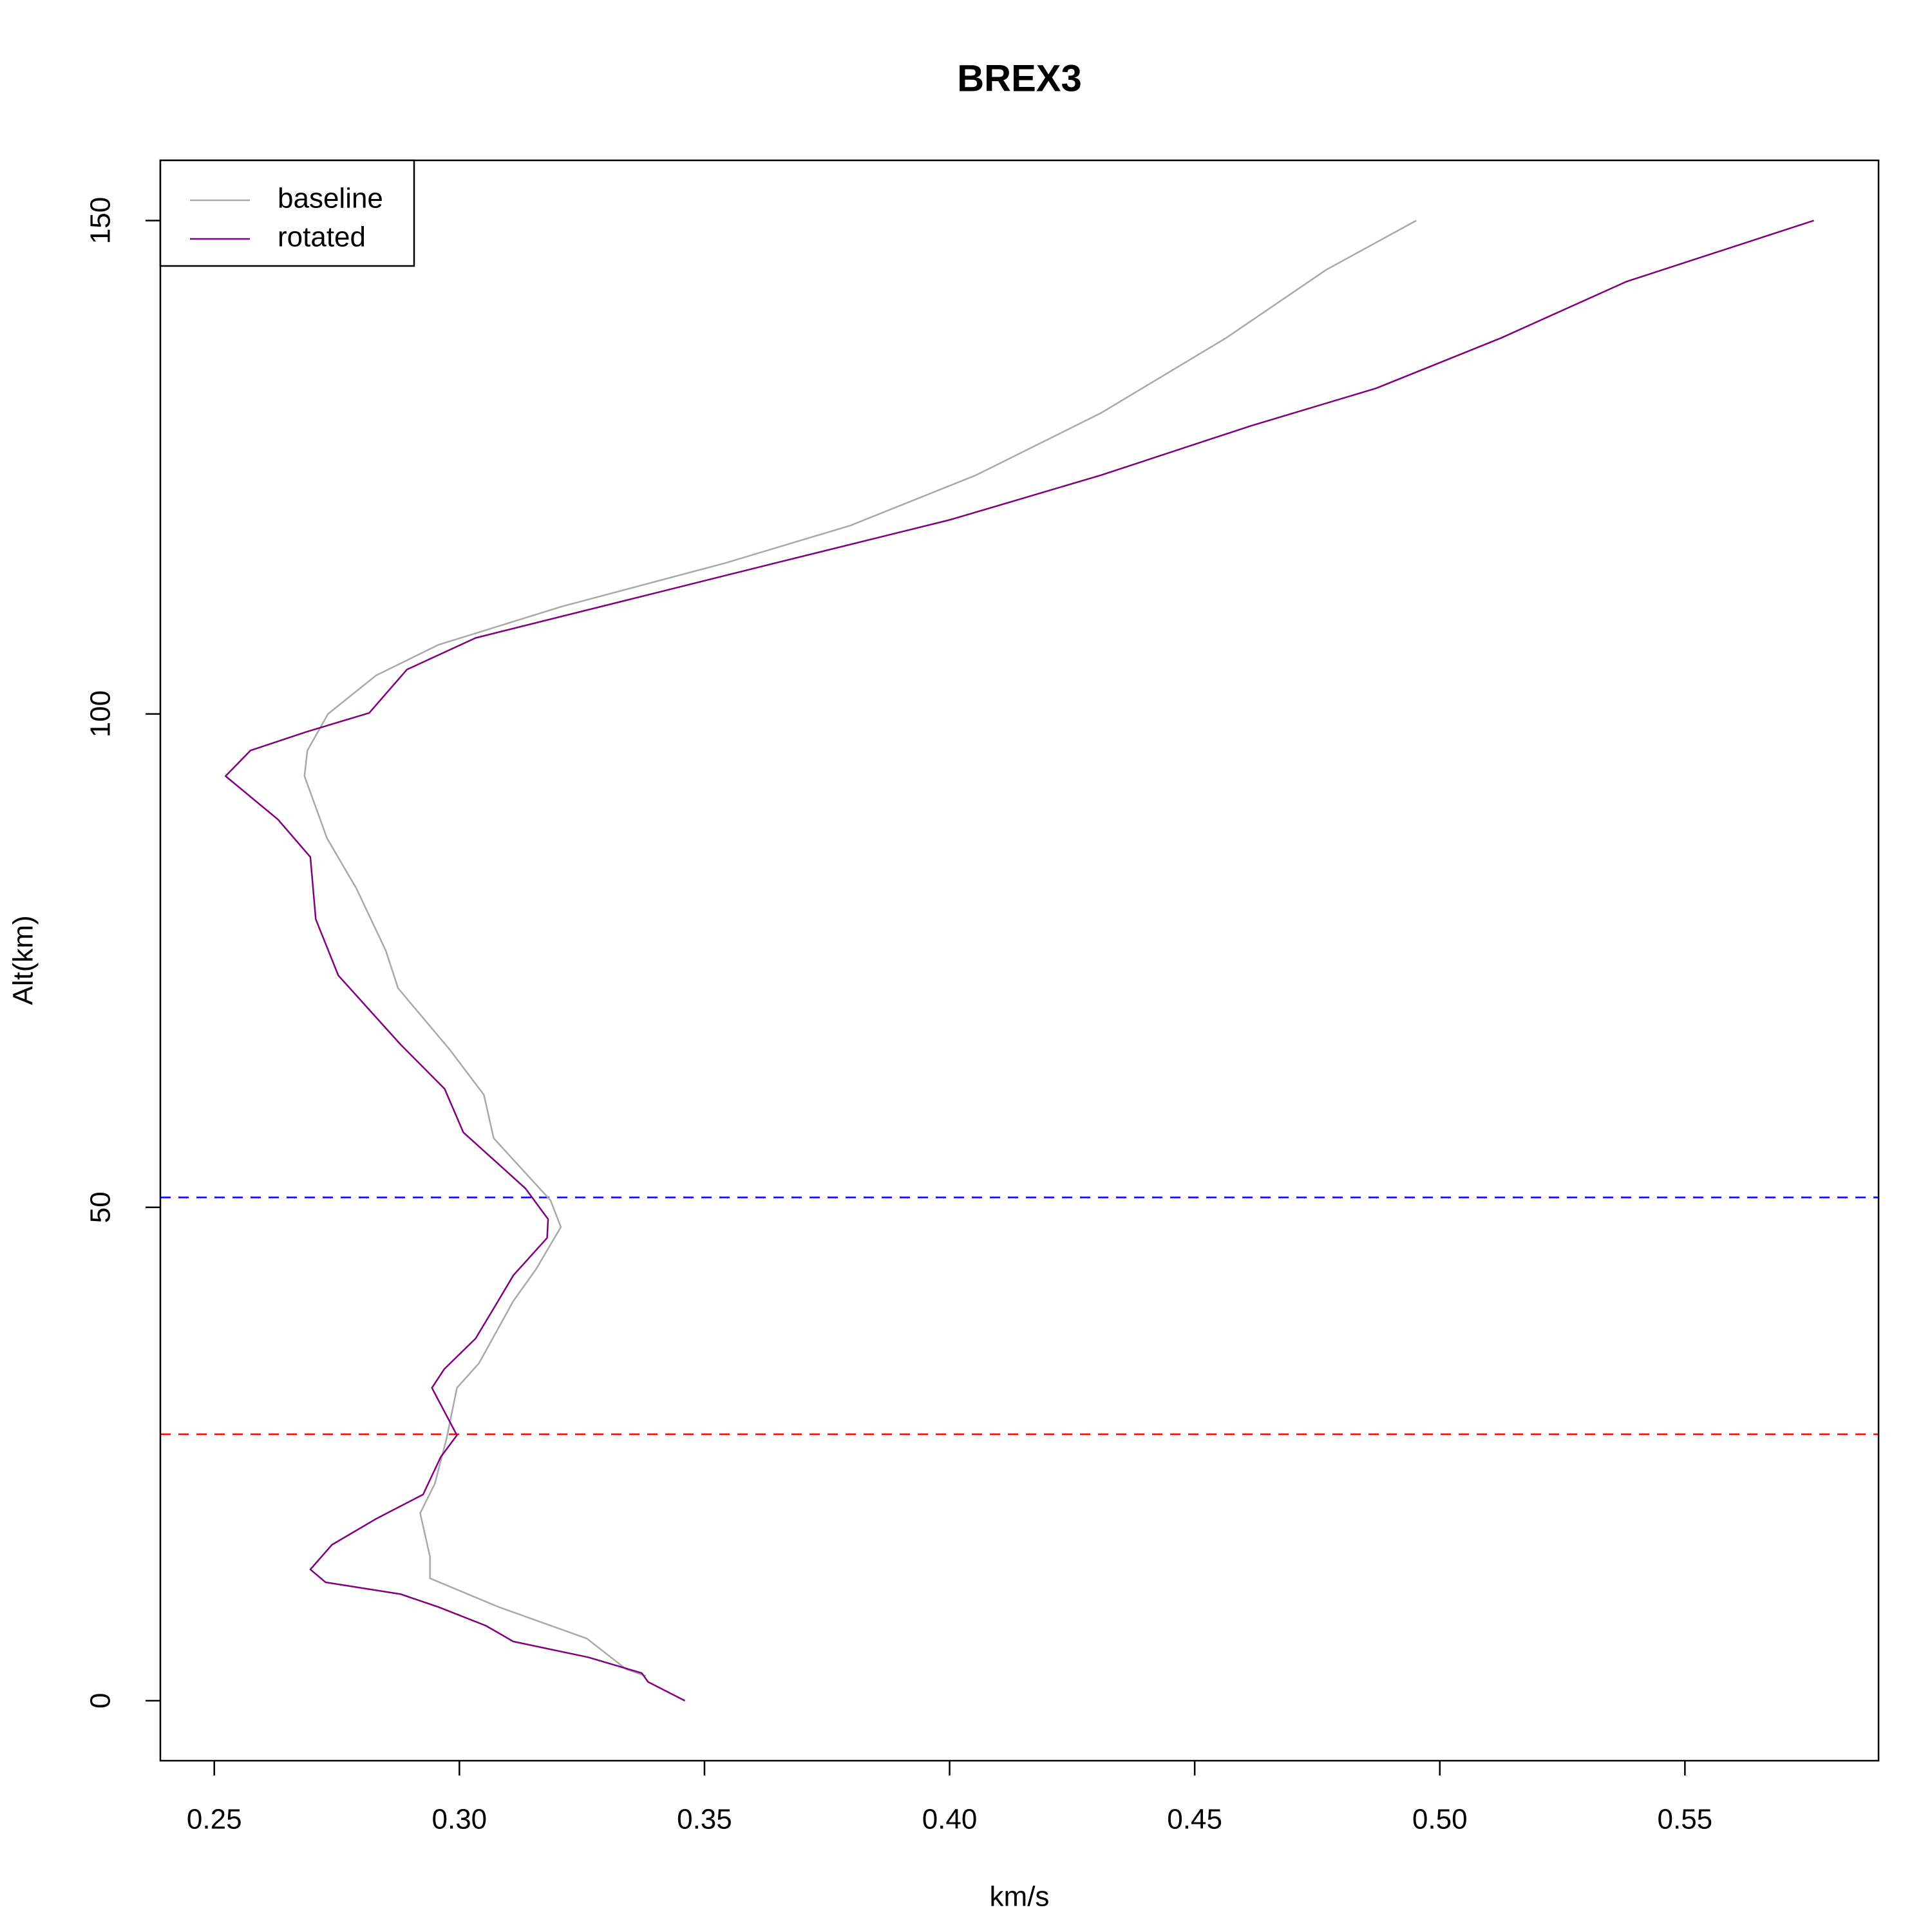 Image resolution: width=1932 pixels, height=1932 pixels. I want to click on legend-label: baseline, so click(331, 199).